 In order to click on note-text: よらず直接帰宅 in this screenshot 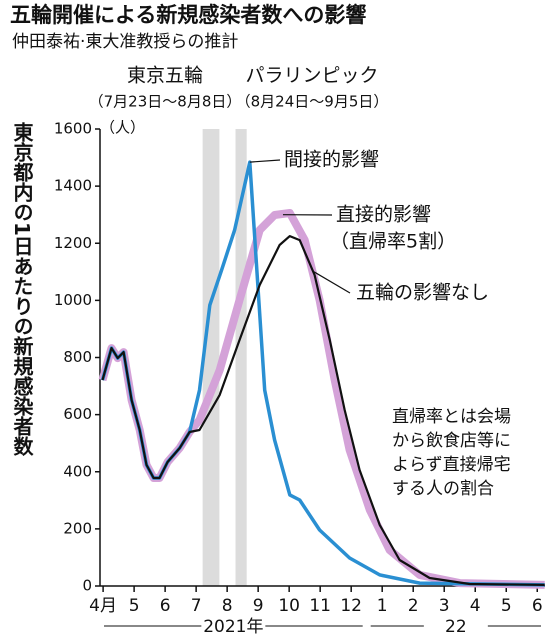, I will do `click(451, 465)`.